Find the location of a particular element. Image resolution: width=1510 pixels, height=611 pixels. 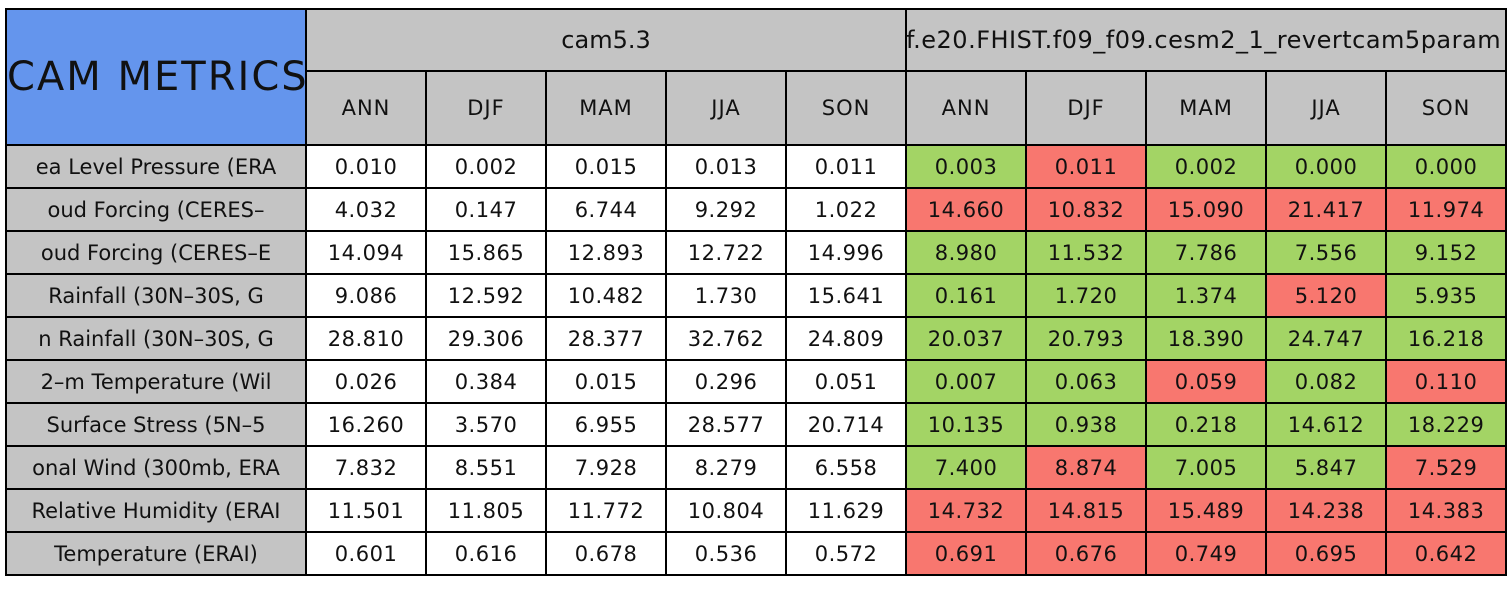

row-label: oud Forcing (CERES–E is located at coordinates (156, 252).